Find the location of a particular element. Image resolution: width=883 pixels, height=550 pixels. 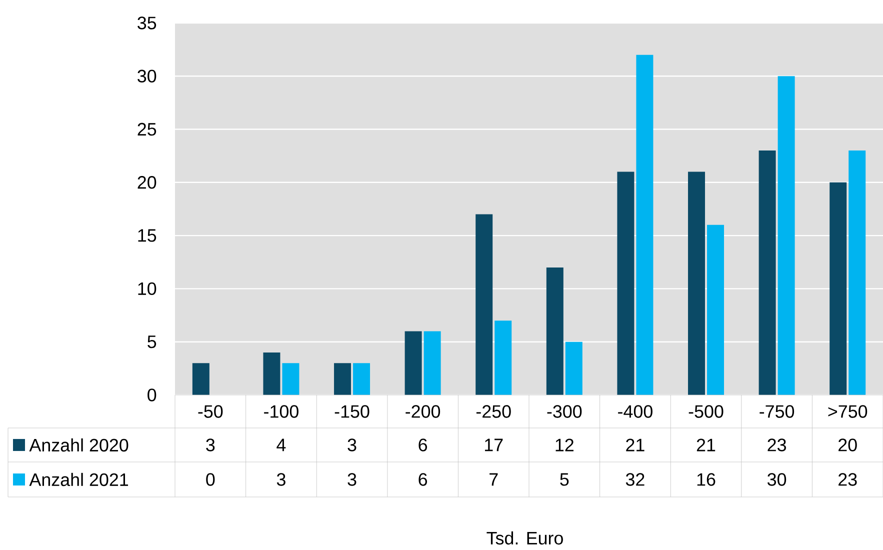

data-label: 16 is located at coordinates (706, 479).